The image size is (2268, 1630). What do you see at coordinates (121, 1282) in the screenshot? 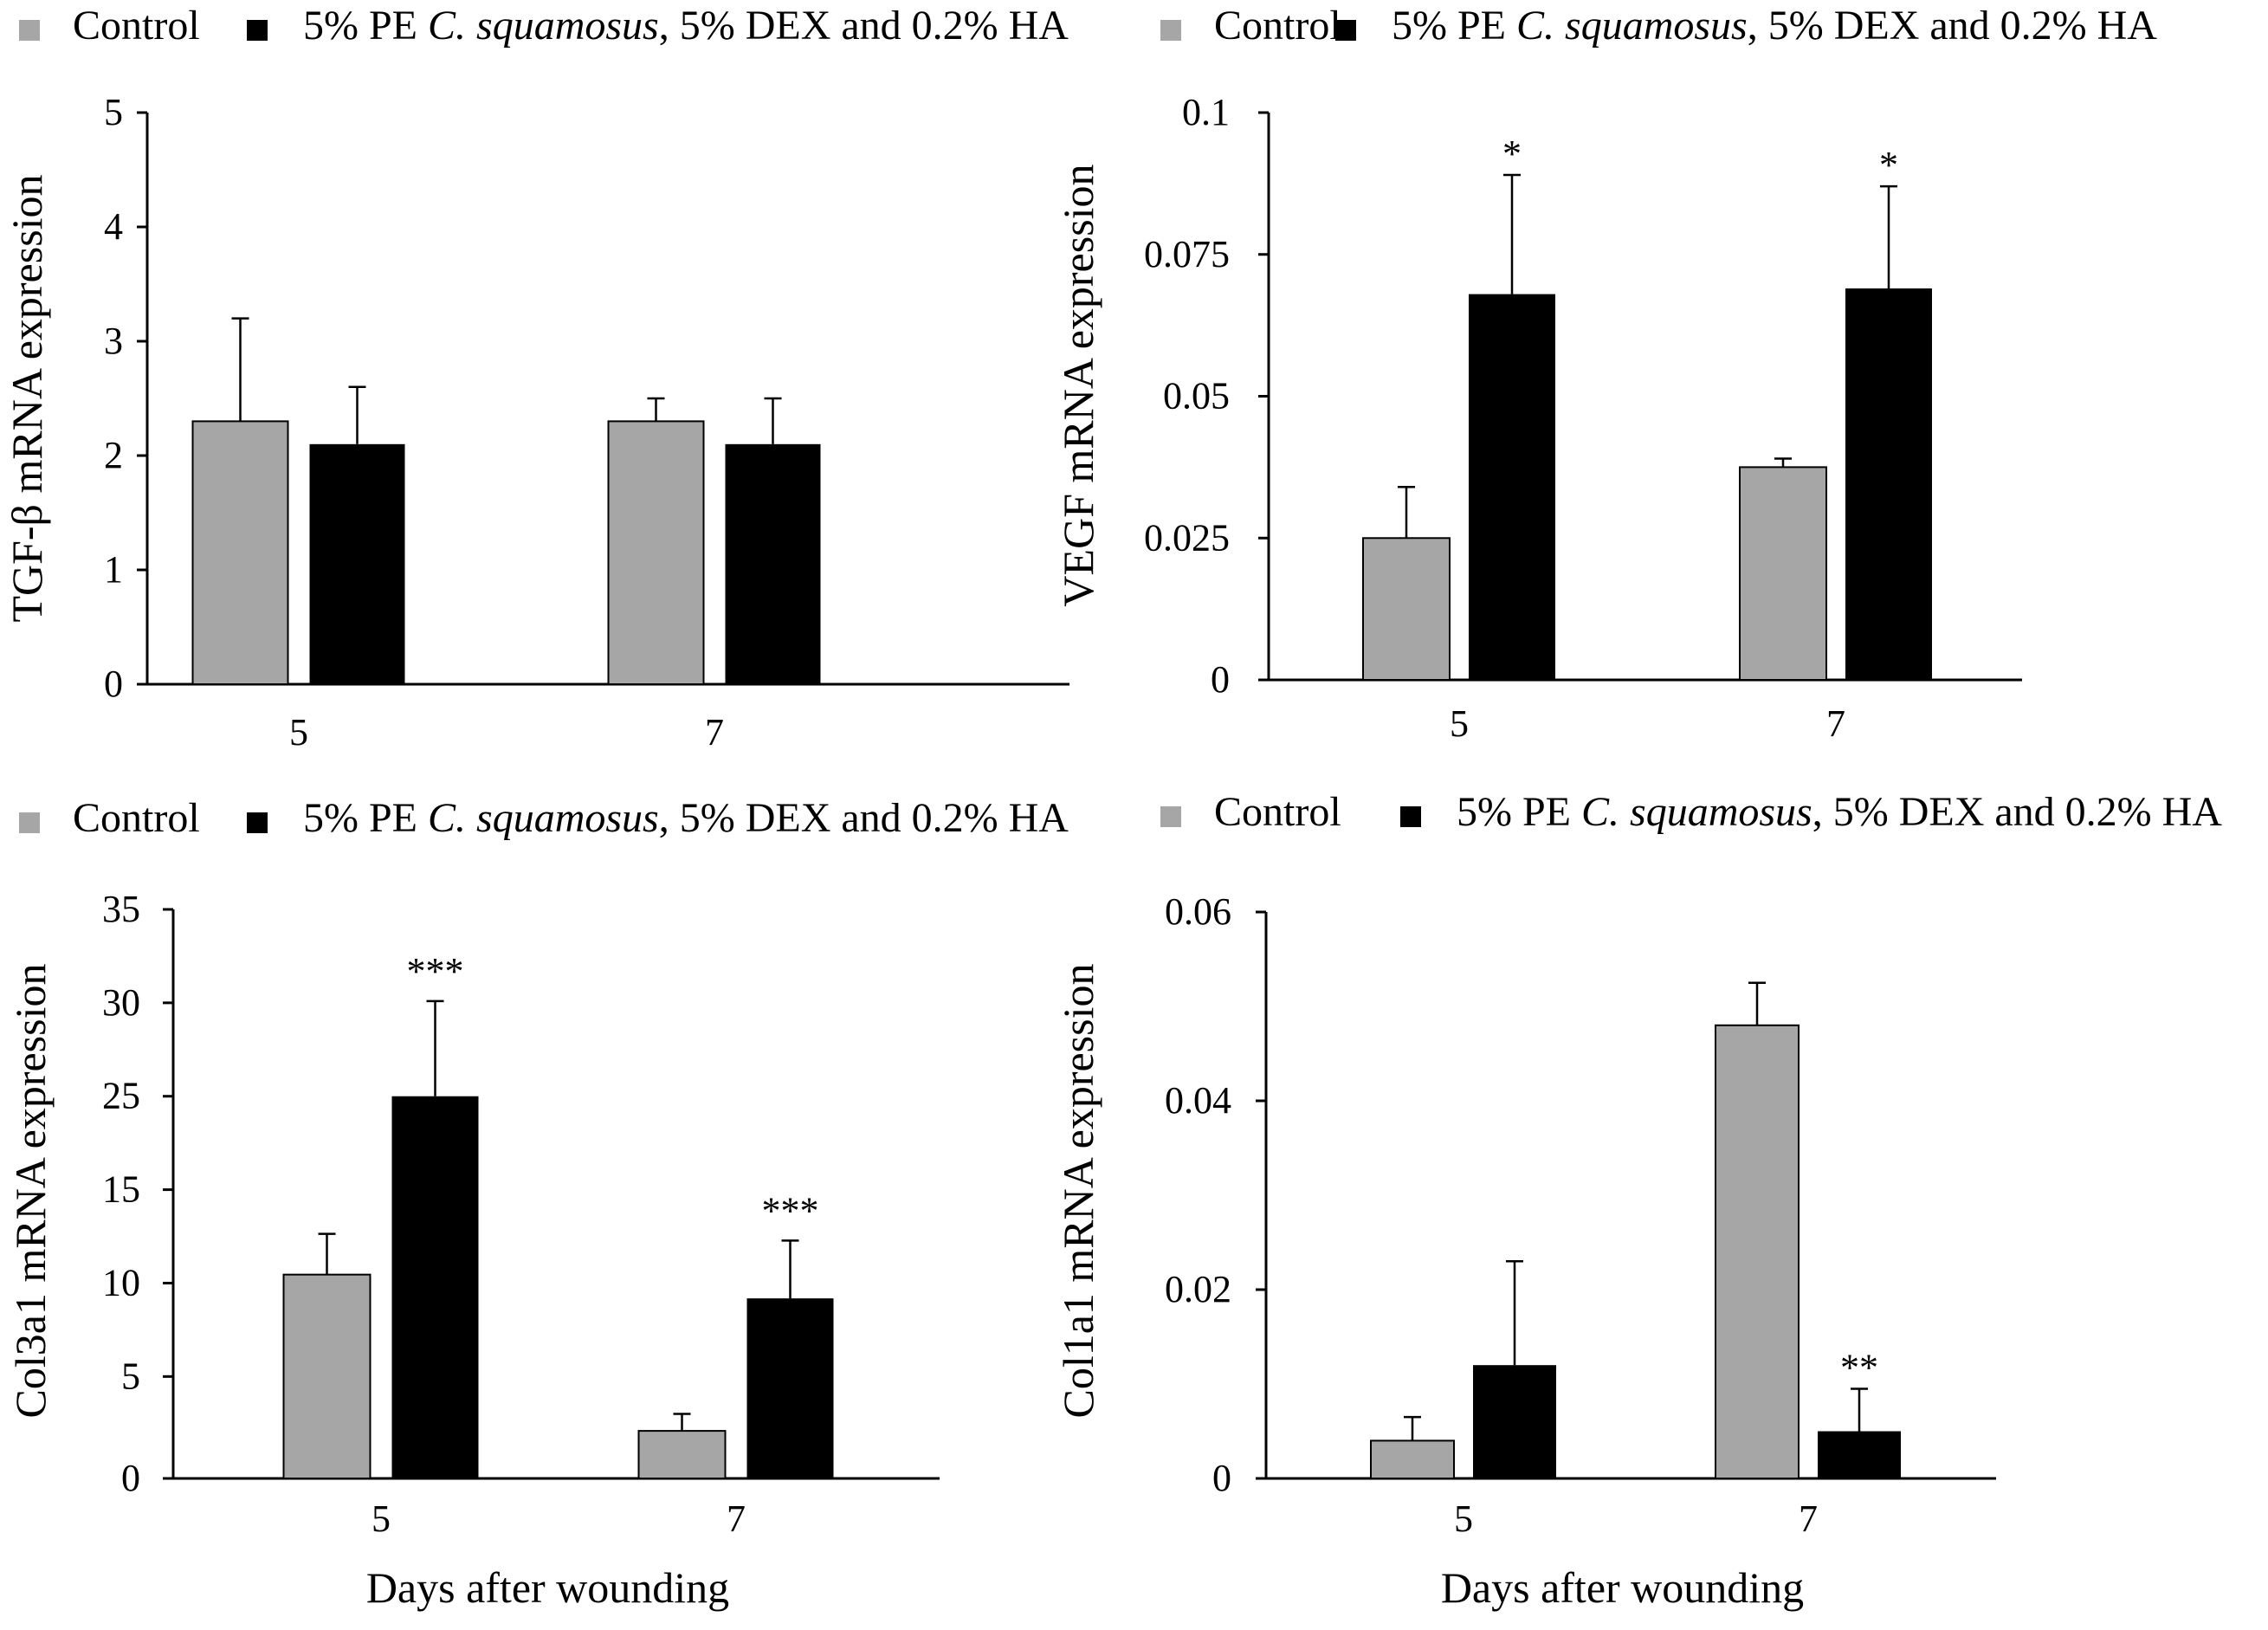
I see `y-tick-label: 10` at bounding box center [121, 1282].